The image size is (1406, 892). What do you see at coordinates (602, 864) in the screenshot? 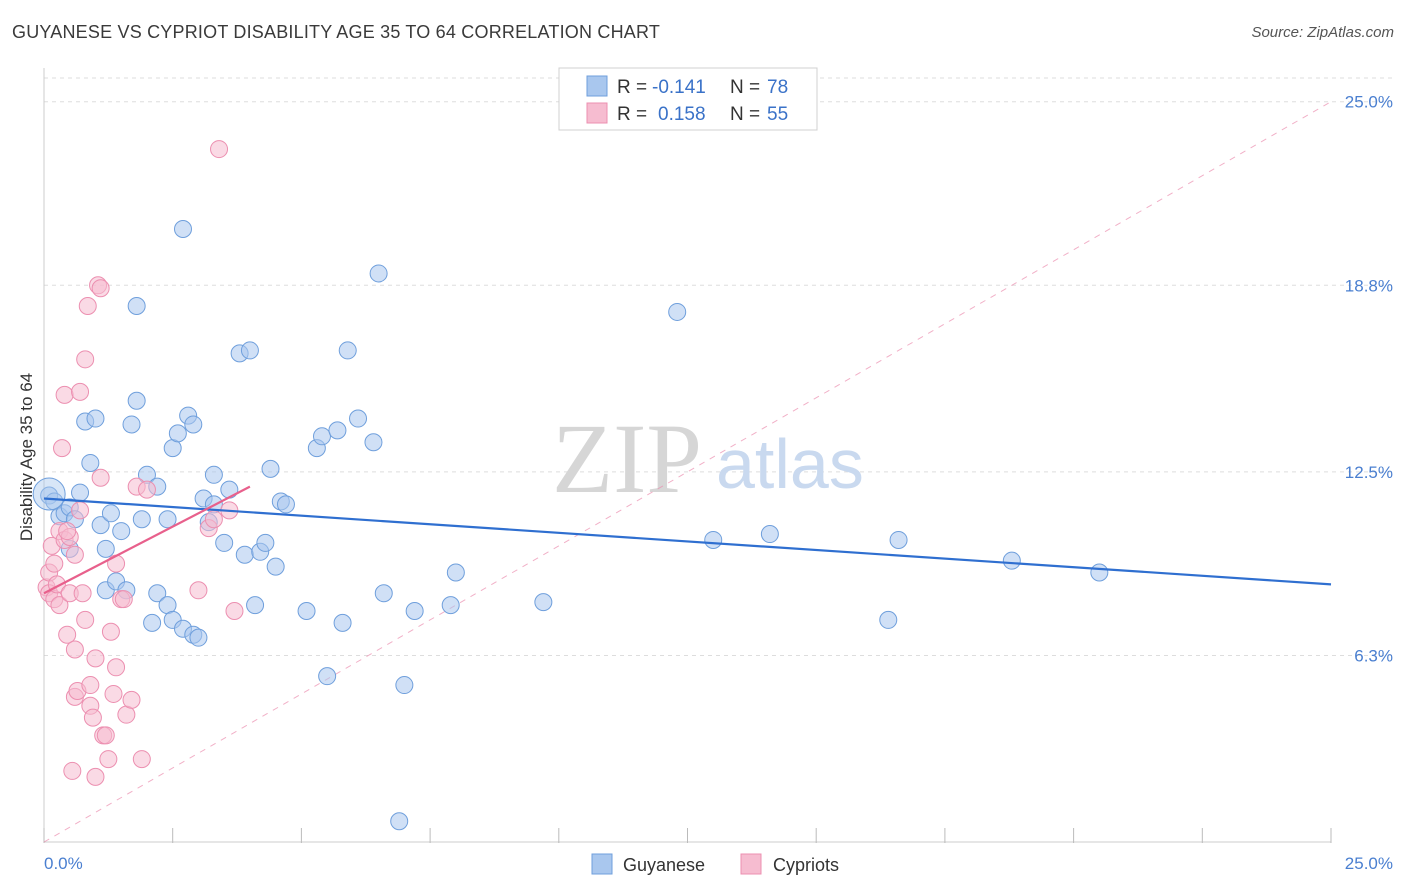
I see `bottom-legend-swatch-guyanese` at bounding box center [602, 864].